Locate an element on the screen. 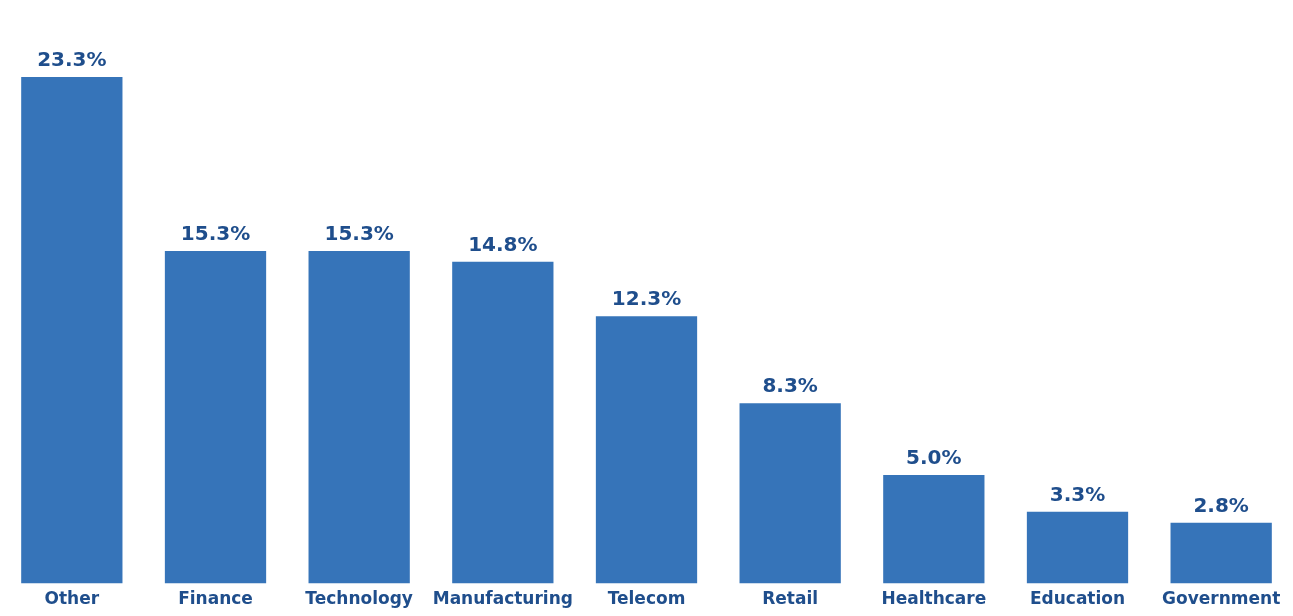  data-label: 5.0% is located at coordinates (934, 457).